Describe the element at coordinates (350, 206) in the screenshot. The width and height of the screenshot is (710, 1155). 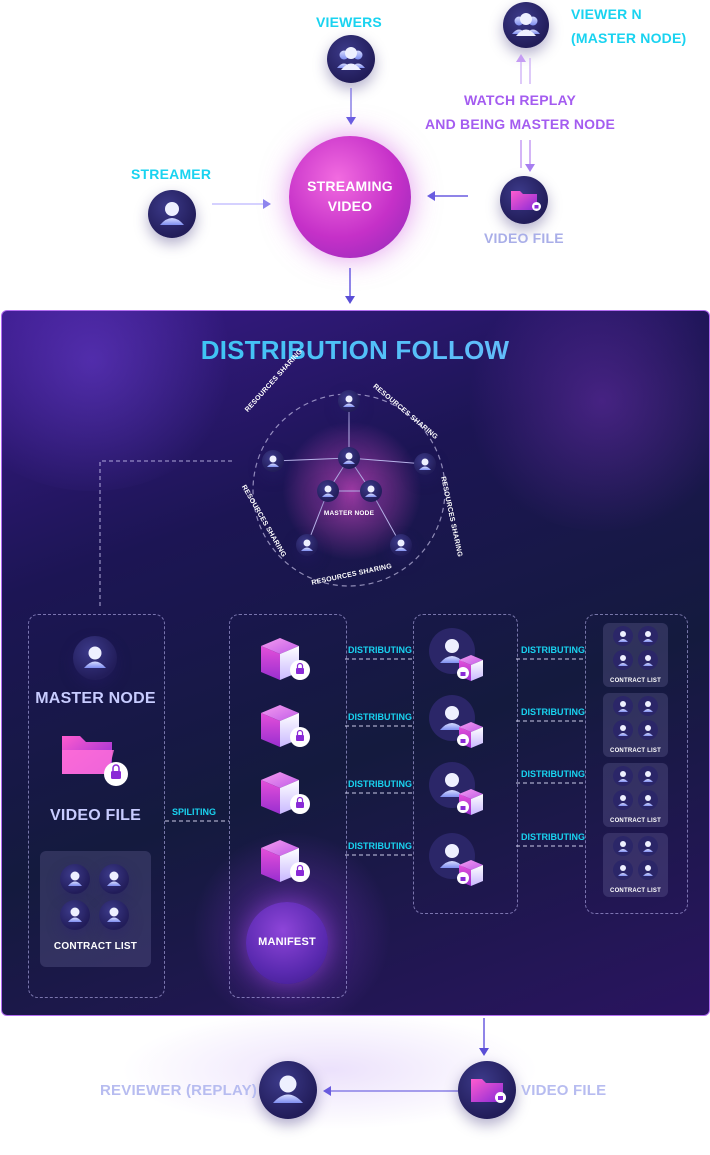
I see `streaming-video-sublabel: VIDEO` at that location.